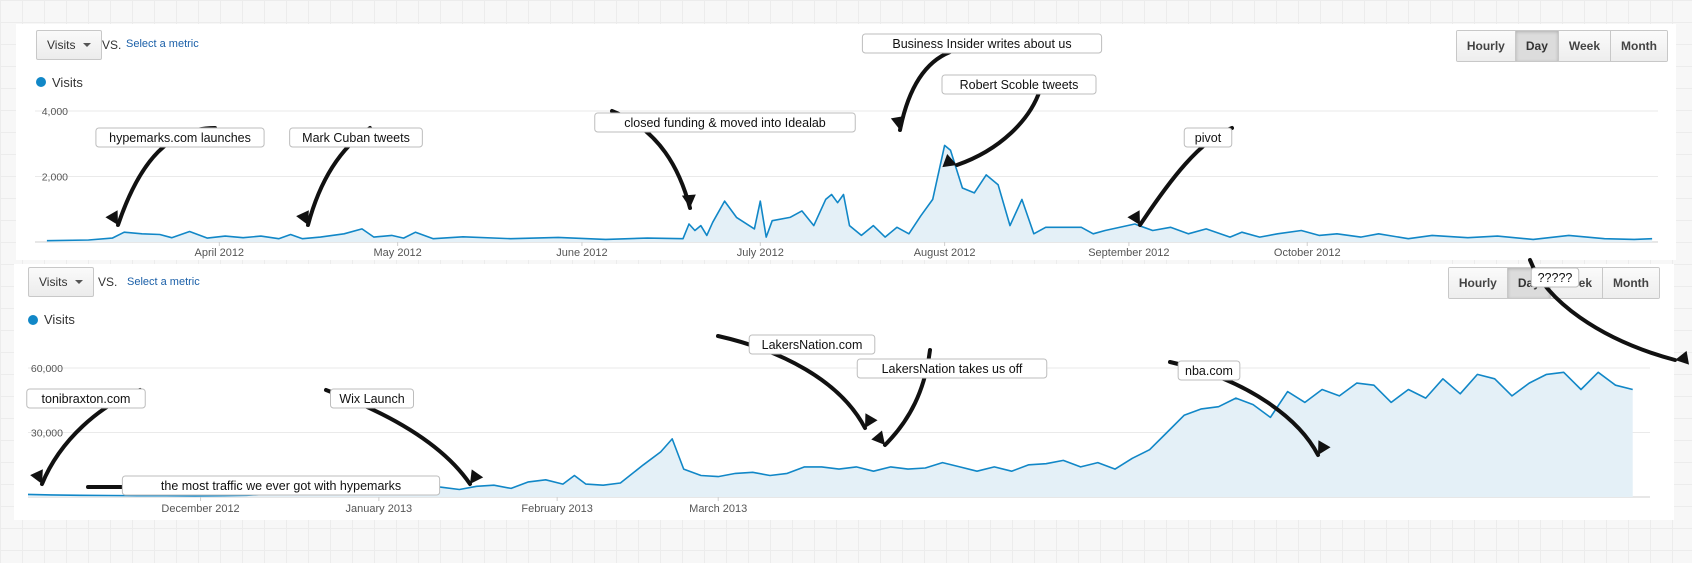  I want to click on annotation-label: ?????, so click(1555, 278).